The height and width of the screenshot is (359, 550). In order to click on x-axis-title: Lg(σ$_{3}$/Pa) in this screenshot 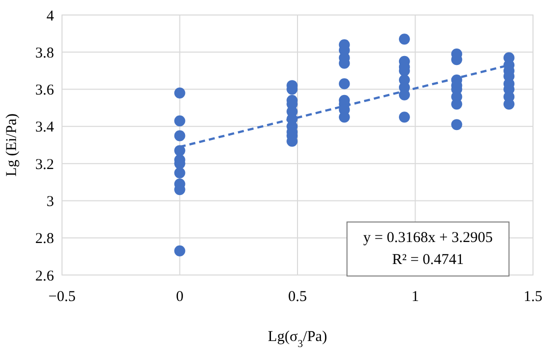, I will do `click(298, 339)`.